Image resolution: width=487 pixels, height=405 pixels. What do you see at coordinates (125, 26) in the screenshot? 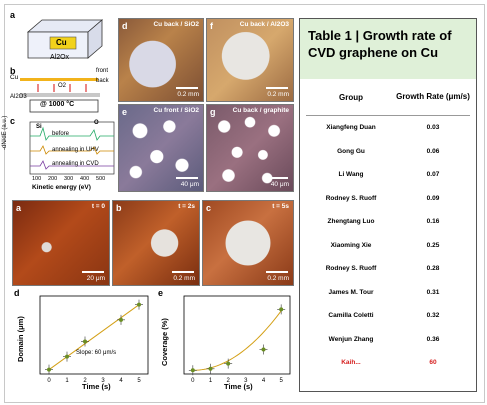
I see `panel-letter: d` at bounding box center [125, 26].